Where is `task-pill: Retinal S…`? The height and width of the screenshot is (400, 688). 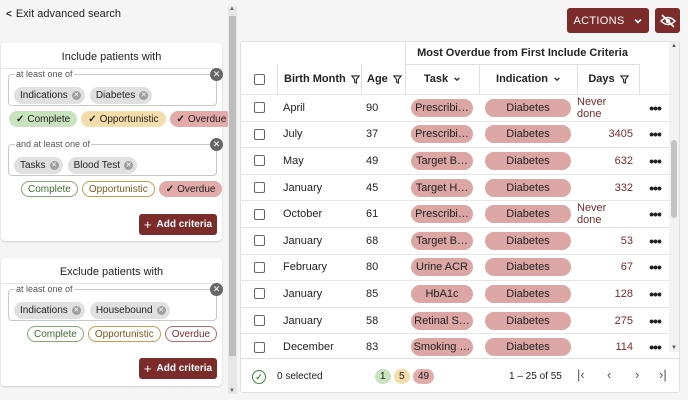
task-pill: Retinal S… is located at coordinates (442, 320).